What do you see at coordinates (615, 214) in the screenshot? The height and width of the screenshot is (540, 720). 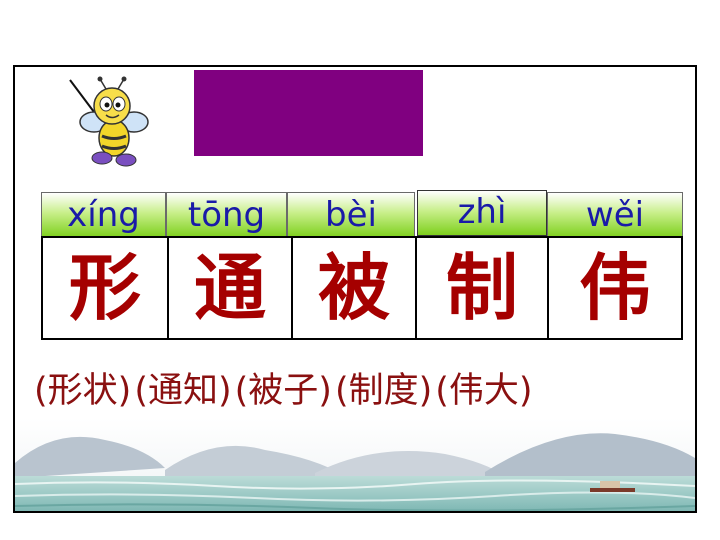 I see `pinyin-cell: wěi` at bounding box center [615, 214].